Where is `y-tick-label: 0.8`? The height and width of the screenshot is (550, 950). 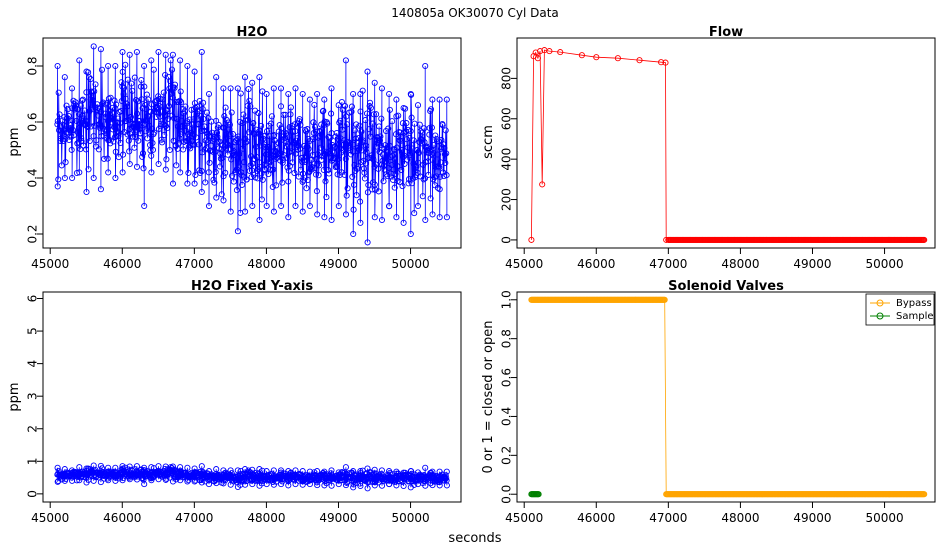 y-tick-label: 0.8 is located at coordinates (507, 338).